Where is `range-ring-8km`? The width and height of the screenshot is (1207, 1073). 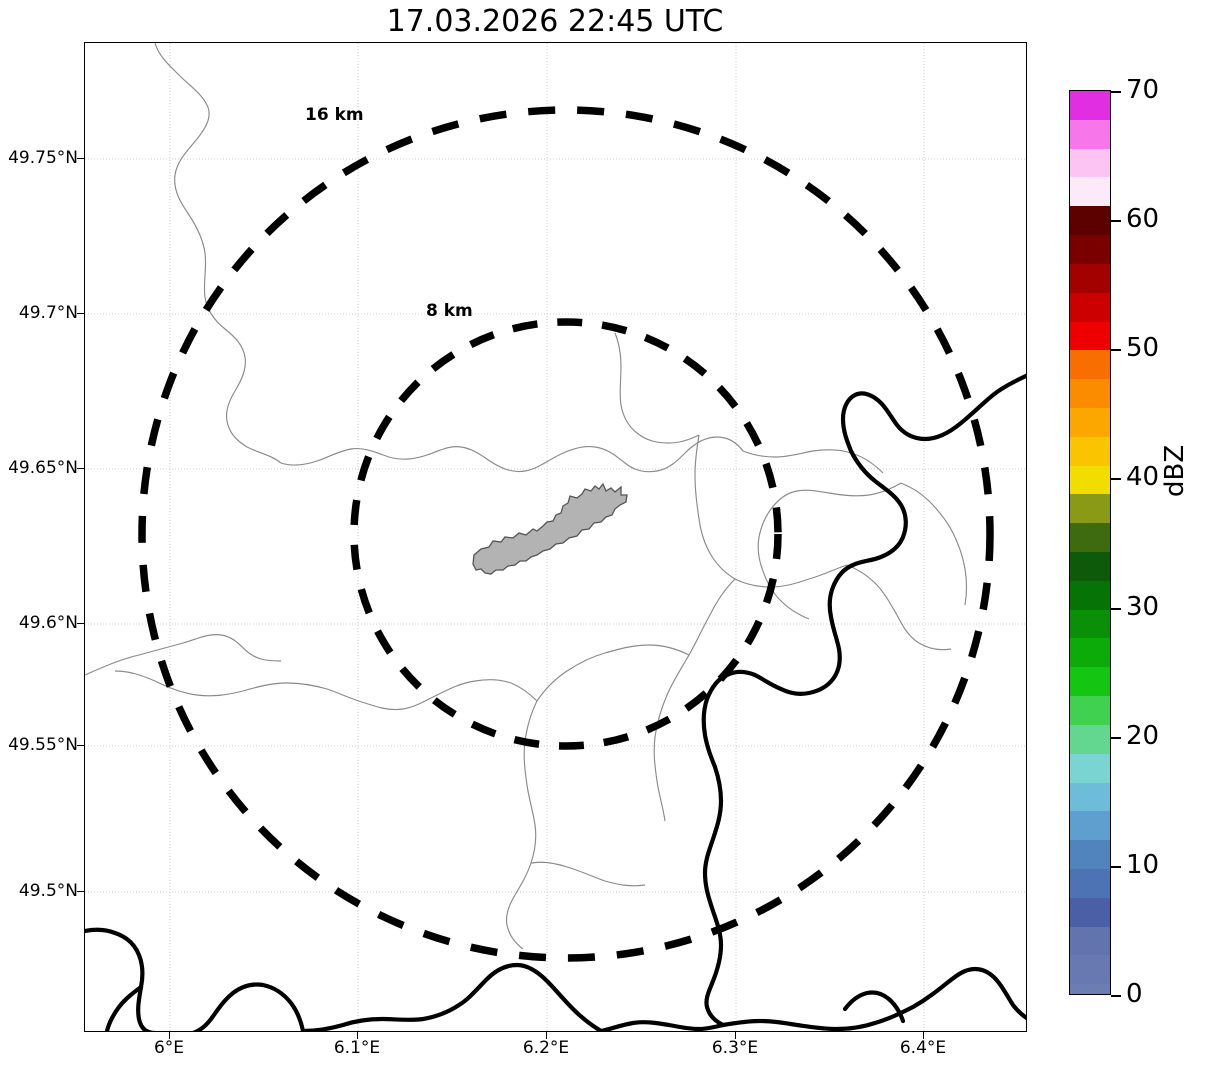 range-ring-8km is located at coordinates (566, 534).